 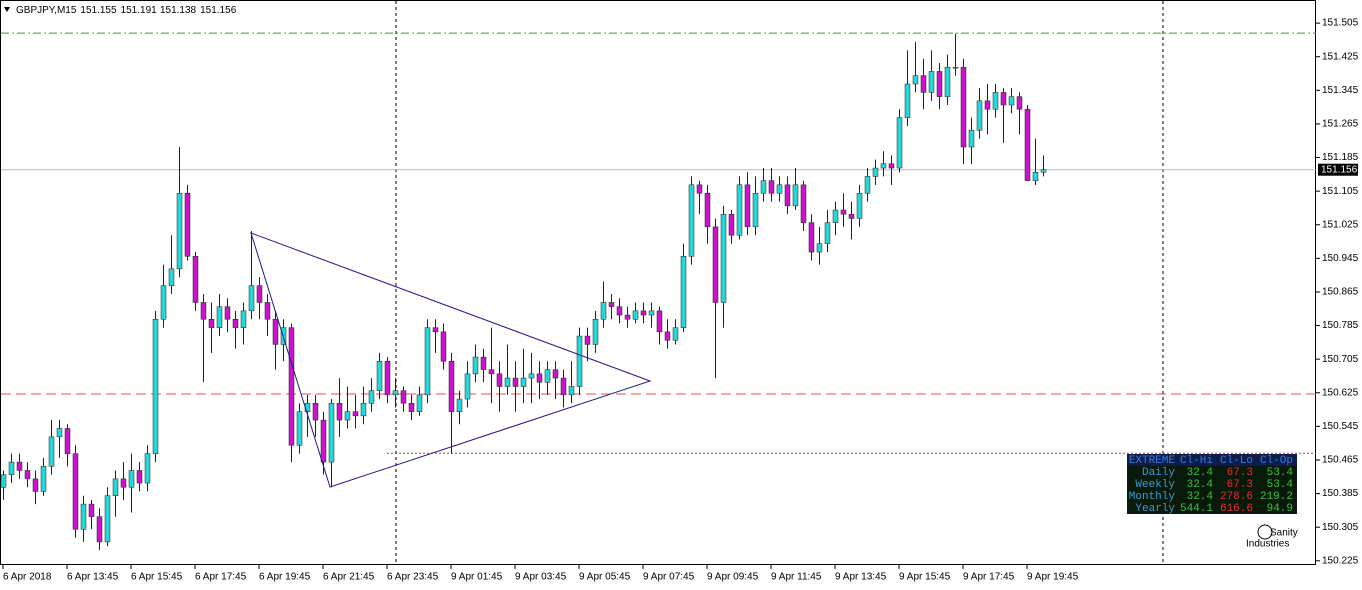 I want to click on table-header-bg, so click(x=1212, y=460).